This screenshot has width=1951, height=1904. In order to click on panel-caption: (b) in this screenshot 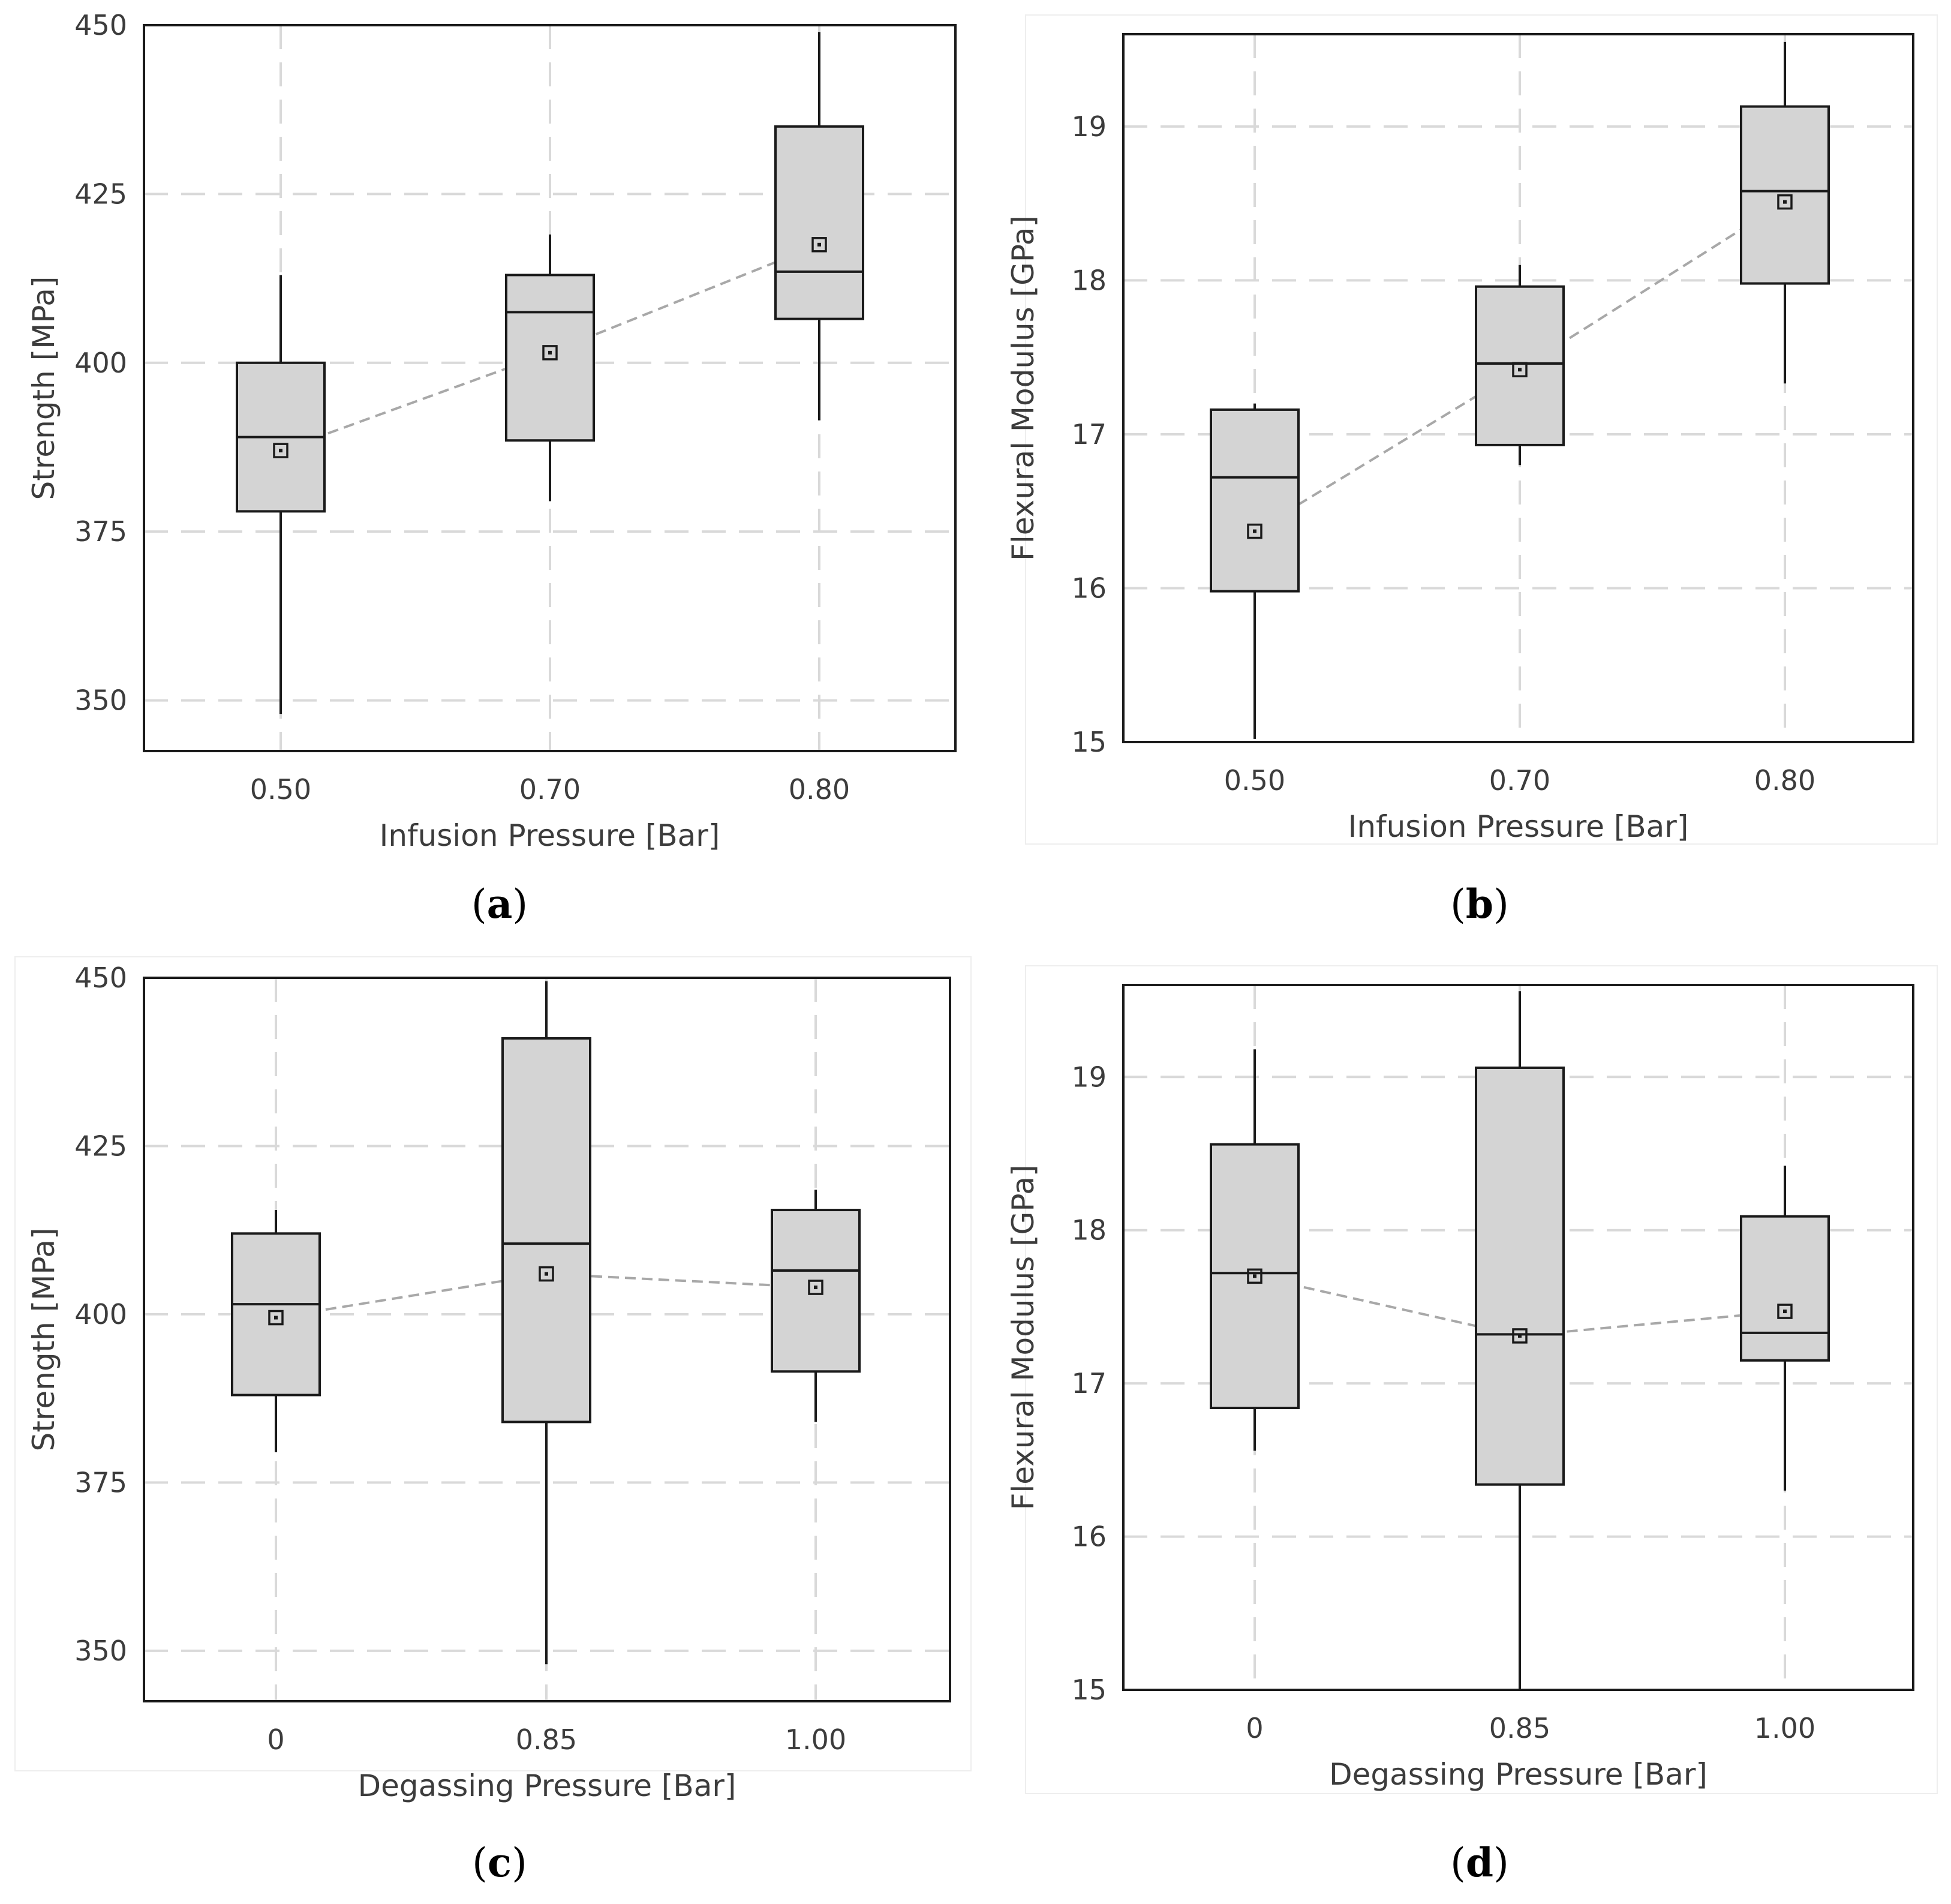, I will do `click(1479, 904)`.